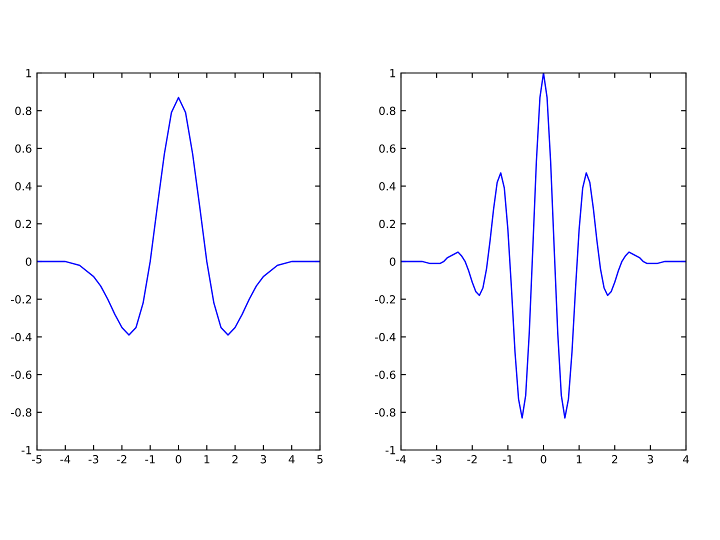 The width and height of the screenshot is (720, 540). Describe the element at coordinates (37, 459) in the screenshot. I see `x-tick-label: -5` at that location.